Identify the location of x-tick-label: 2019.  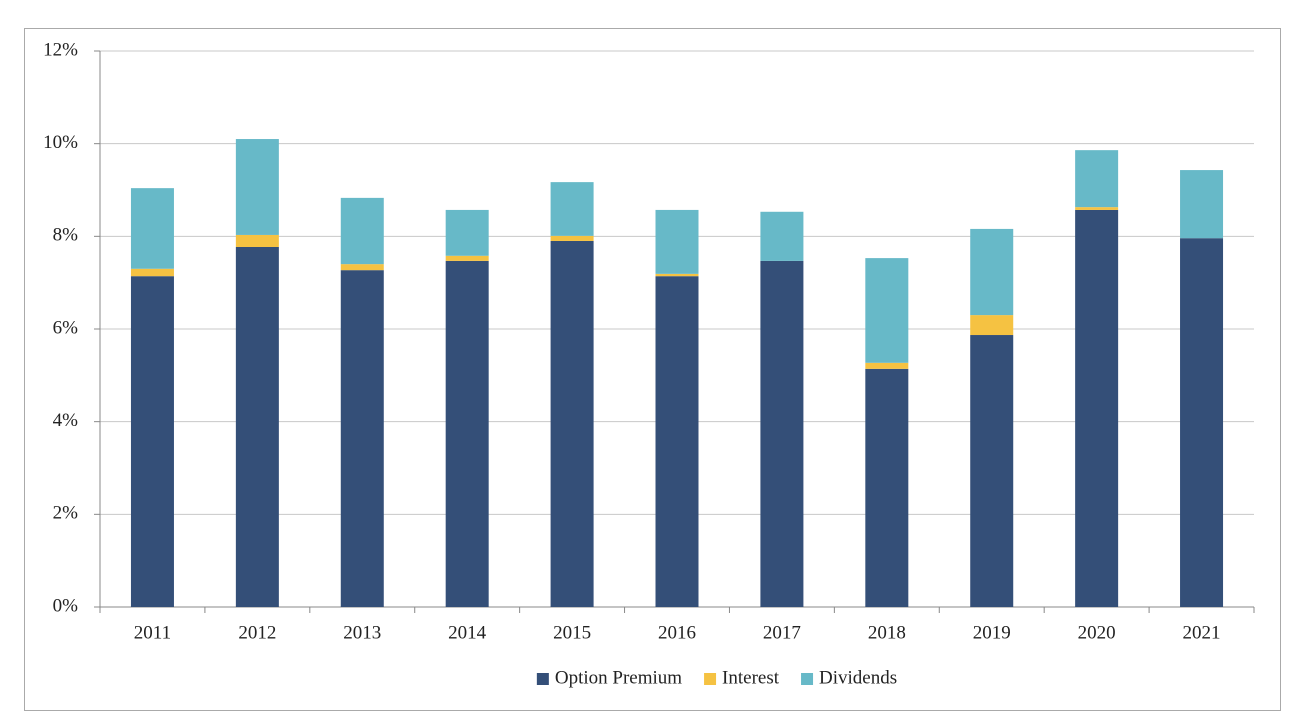
(992, 632).